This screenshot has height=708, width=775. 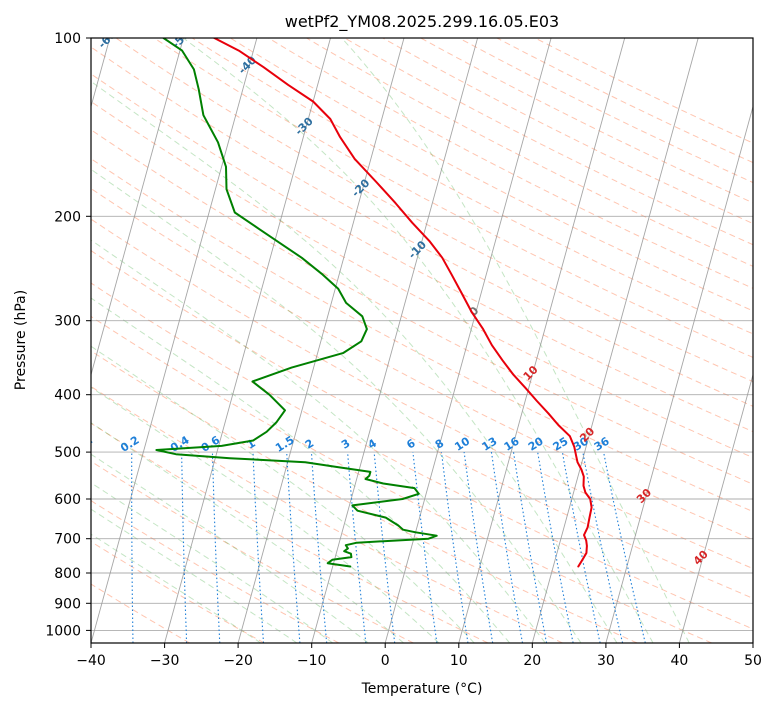 What do you see at coordinates (606, 661) in the screenshot?
I see `x-tick-label: 30` at bounding box center [606, 661].